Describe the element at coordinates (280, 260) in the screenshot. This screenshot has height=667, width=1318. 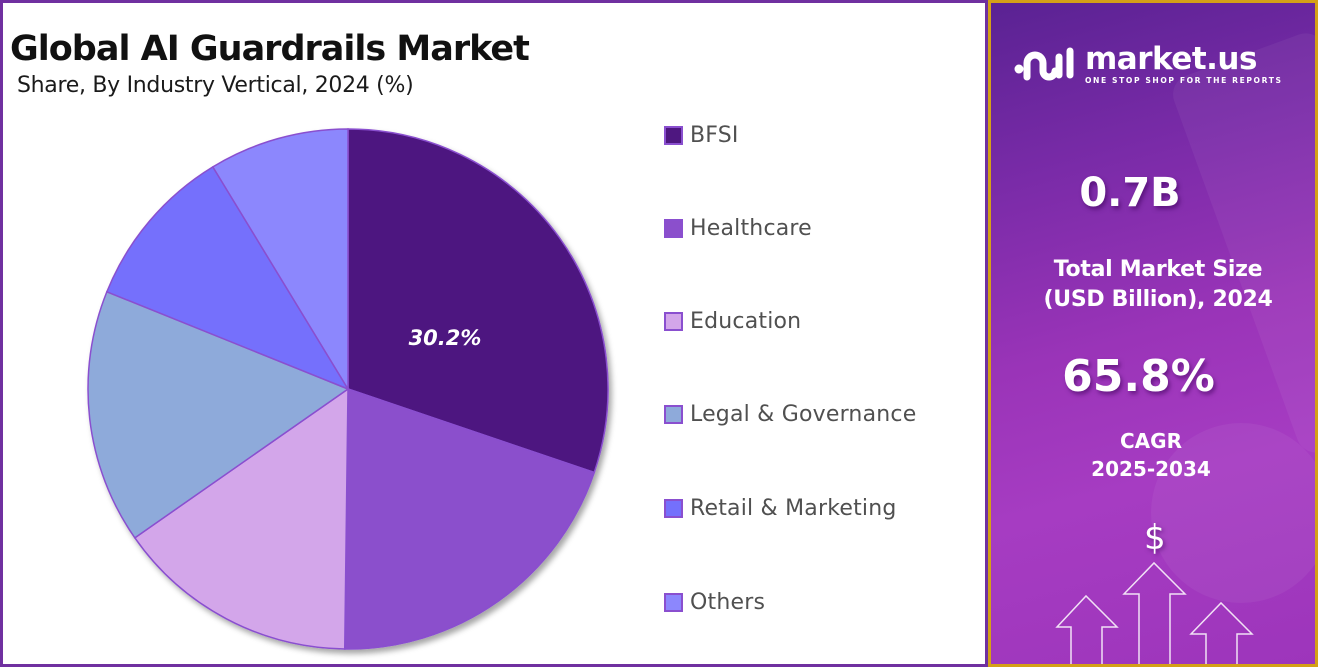
I see `pie-slice-others` at that location.